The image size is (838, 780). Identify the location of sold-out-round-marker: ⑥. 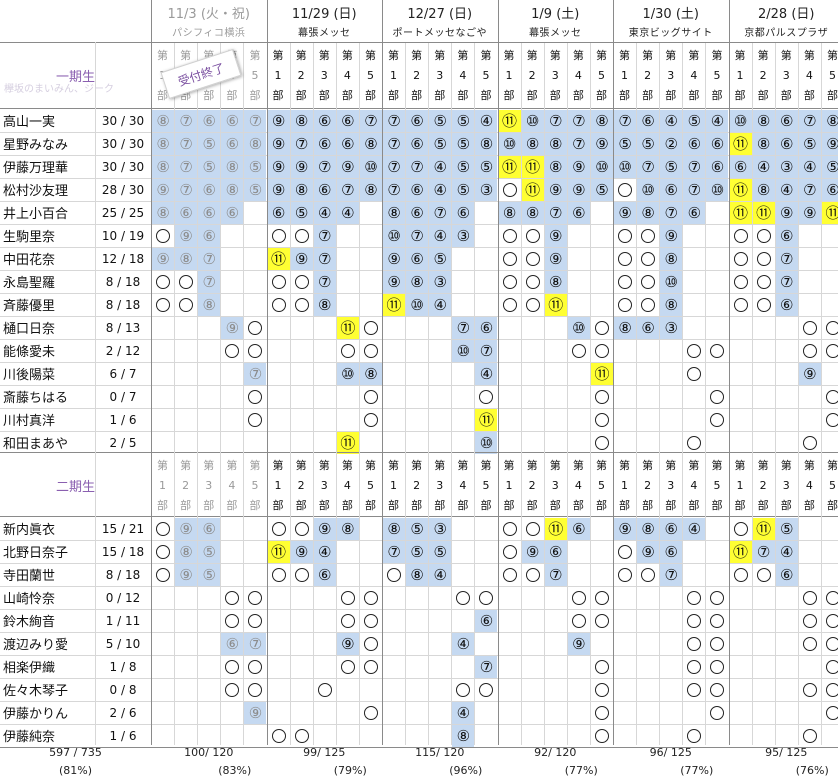
(232, 643).